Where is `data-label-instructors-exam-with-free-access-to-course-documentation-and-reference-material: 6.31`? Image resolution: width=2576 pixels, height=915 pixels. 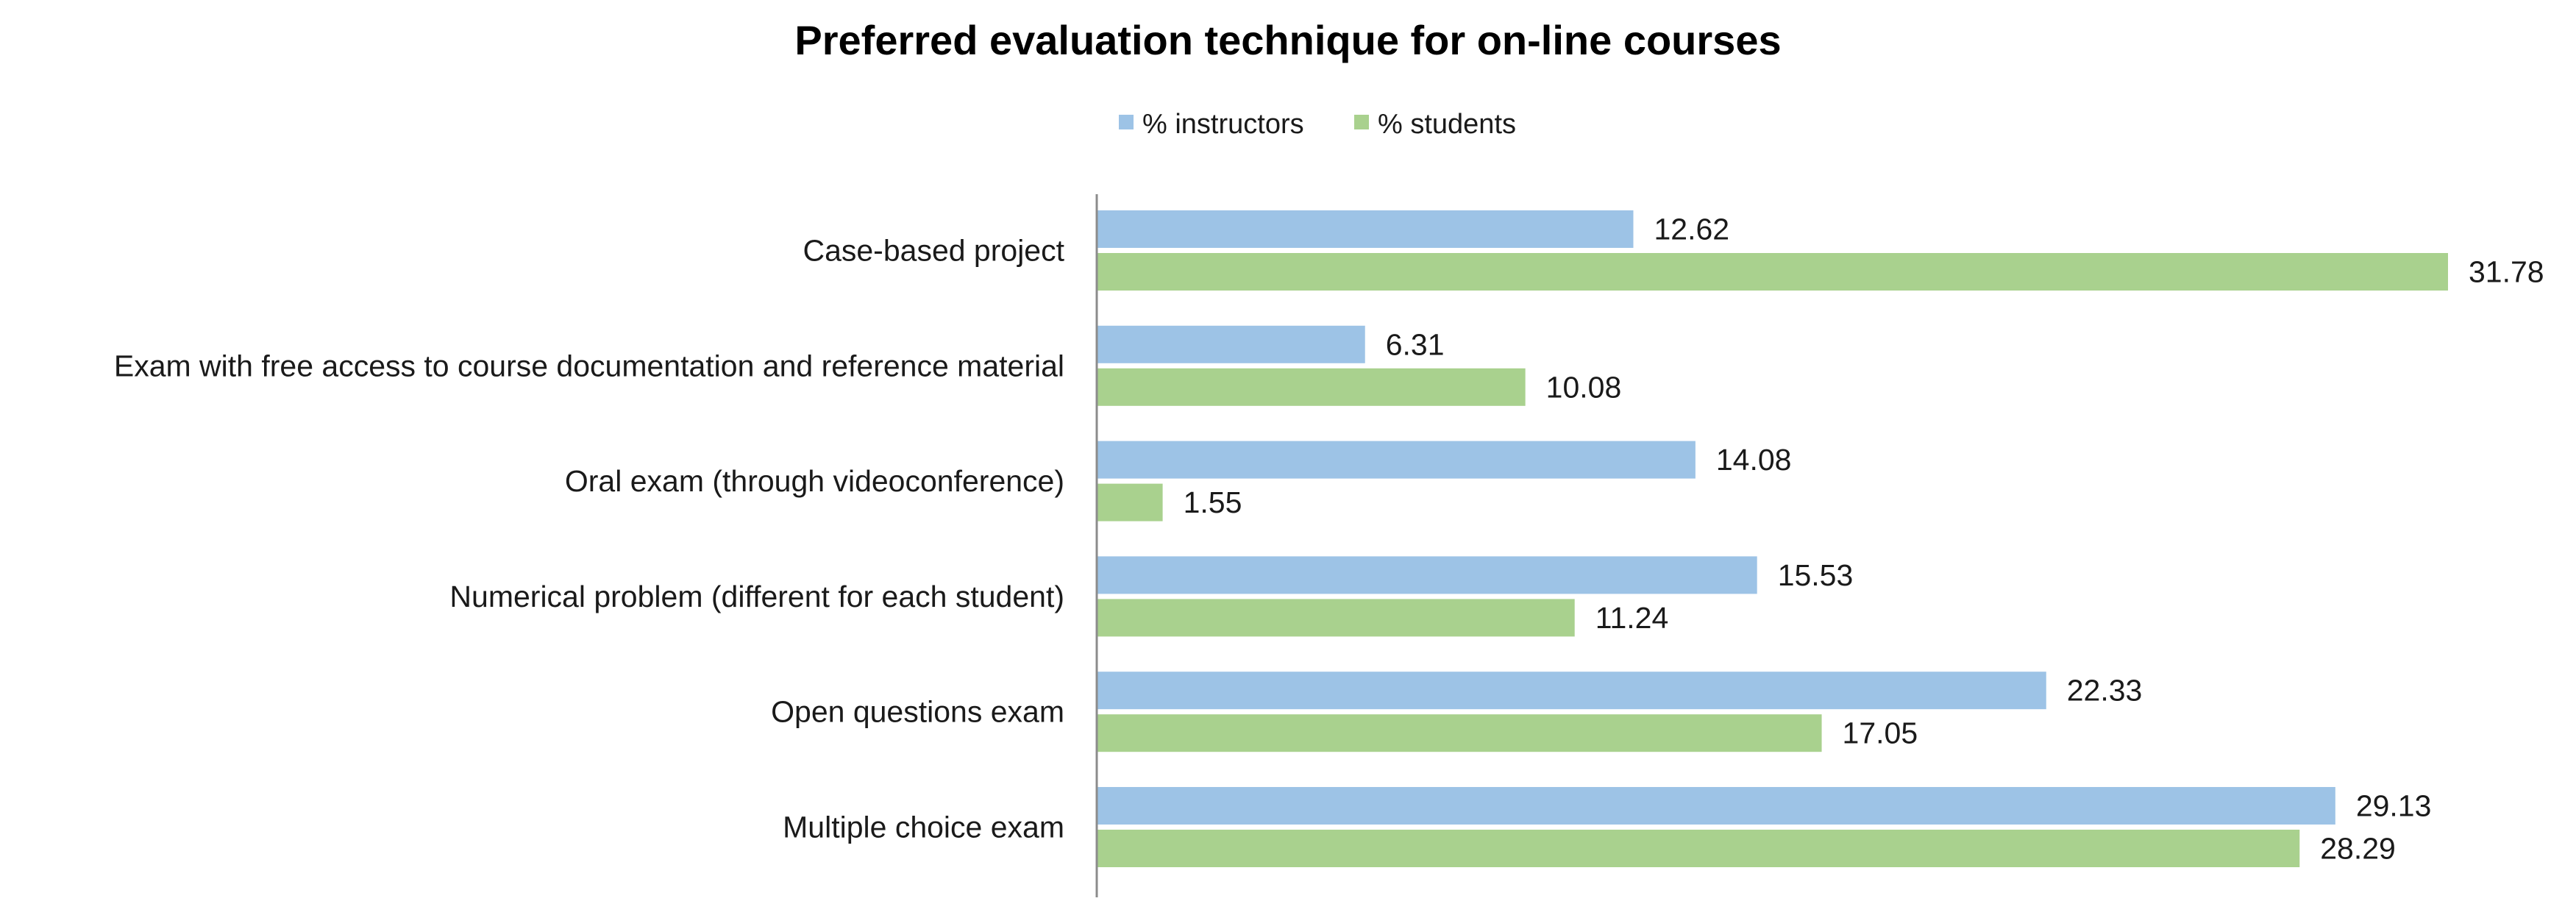 data-label-instructors-exam-with-free-access-to-course-documentation-and-reference-material: 6.31 is located at coordinates (1415, 344).